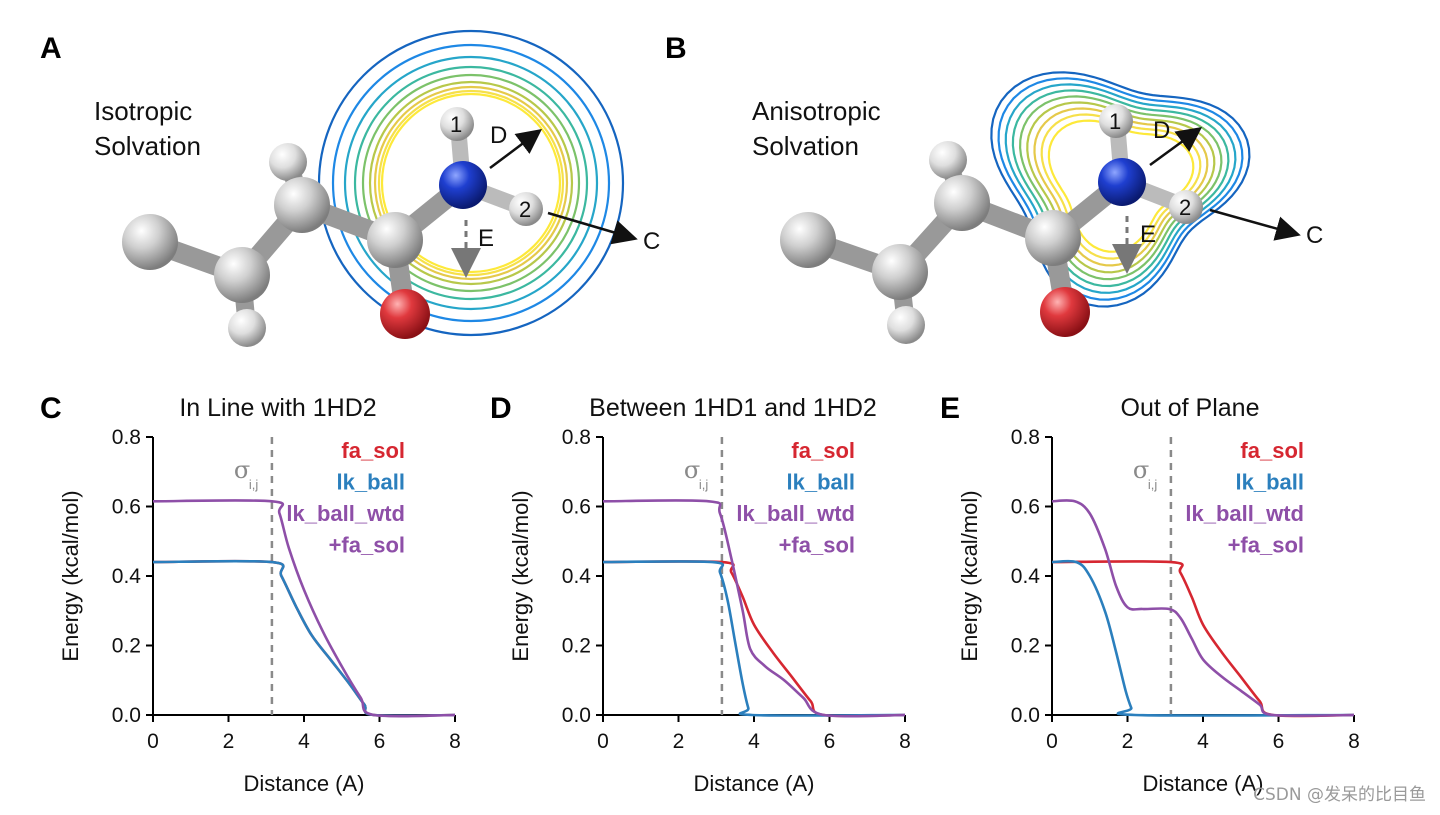 The height and width of the screenshot is (815, 1440). I want to click on panel-letter-e: E, so click(950, 408).